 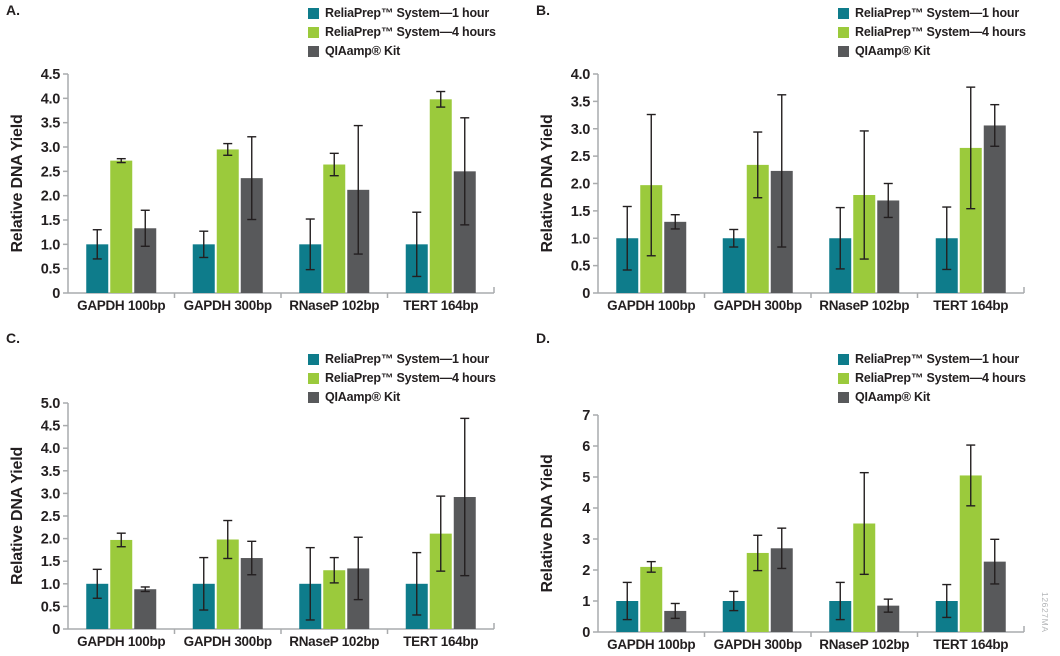 What do you see at coordinates (50, 404) in the screenshot?
I see `y-tick-label: 5.0` at bounding box center [50, 404].